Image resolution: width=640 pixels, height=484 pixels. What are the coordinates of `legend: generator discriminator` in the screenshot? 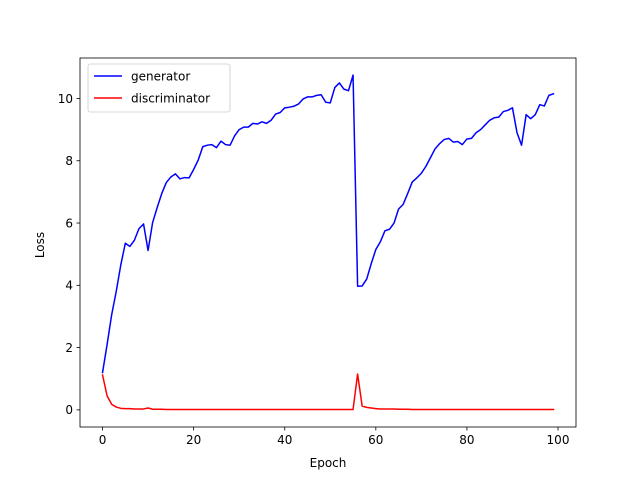 It's located at (159, 88).